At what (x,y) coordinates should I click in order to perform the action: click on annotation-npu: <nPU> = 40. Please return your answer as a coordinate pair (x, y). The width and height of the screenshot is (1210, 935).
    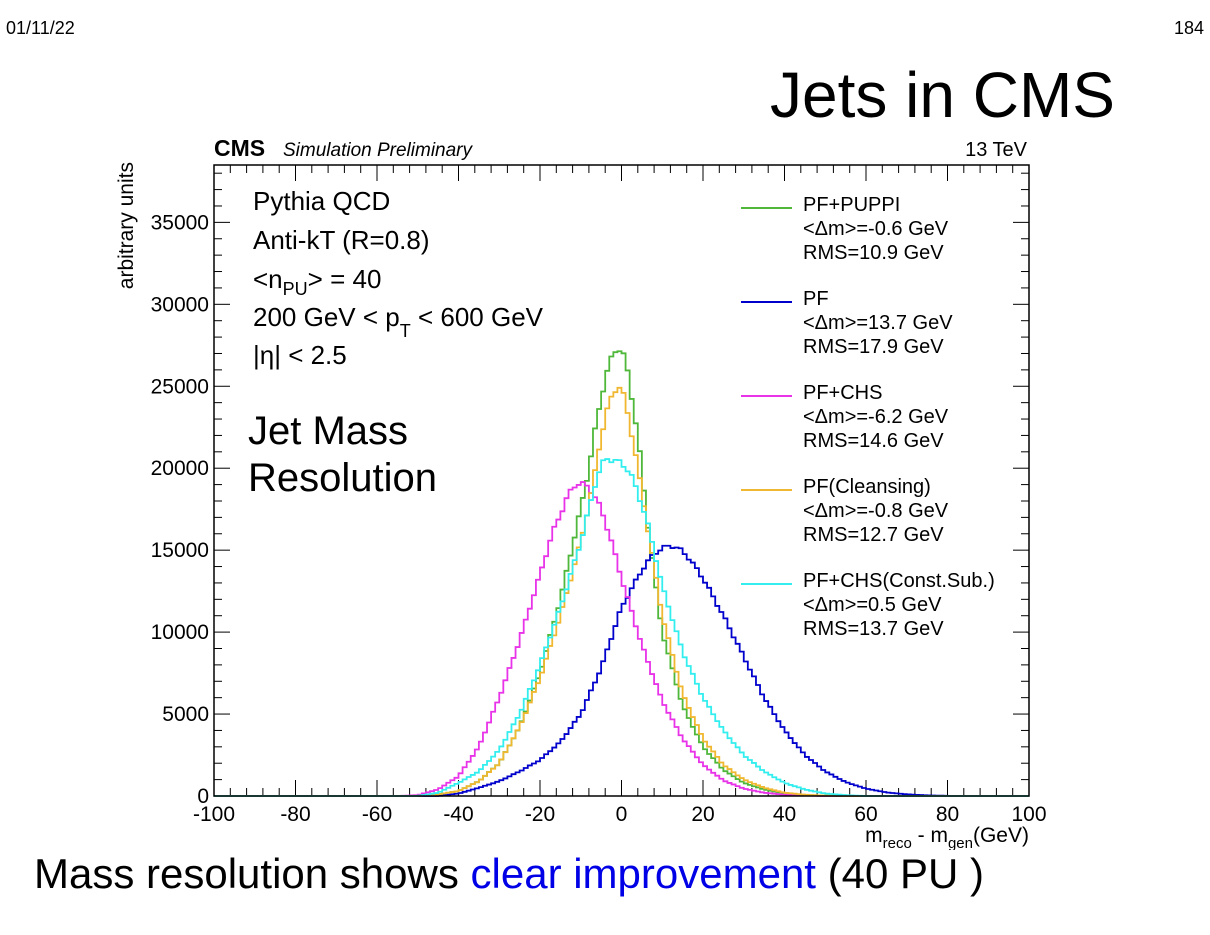
    Looking at the image, I should click on (317, 281).